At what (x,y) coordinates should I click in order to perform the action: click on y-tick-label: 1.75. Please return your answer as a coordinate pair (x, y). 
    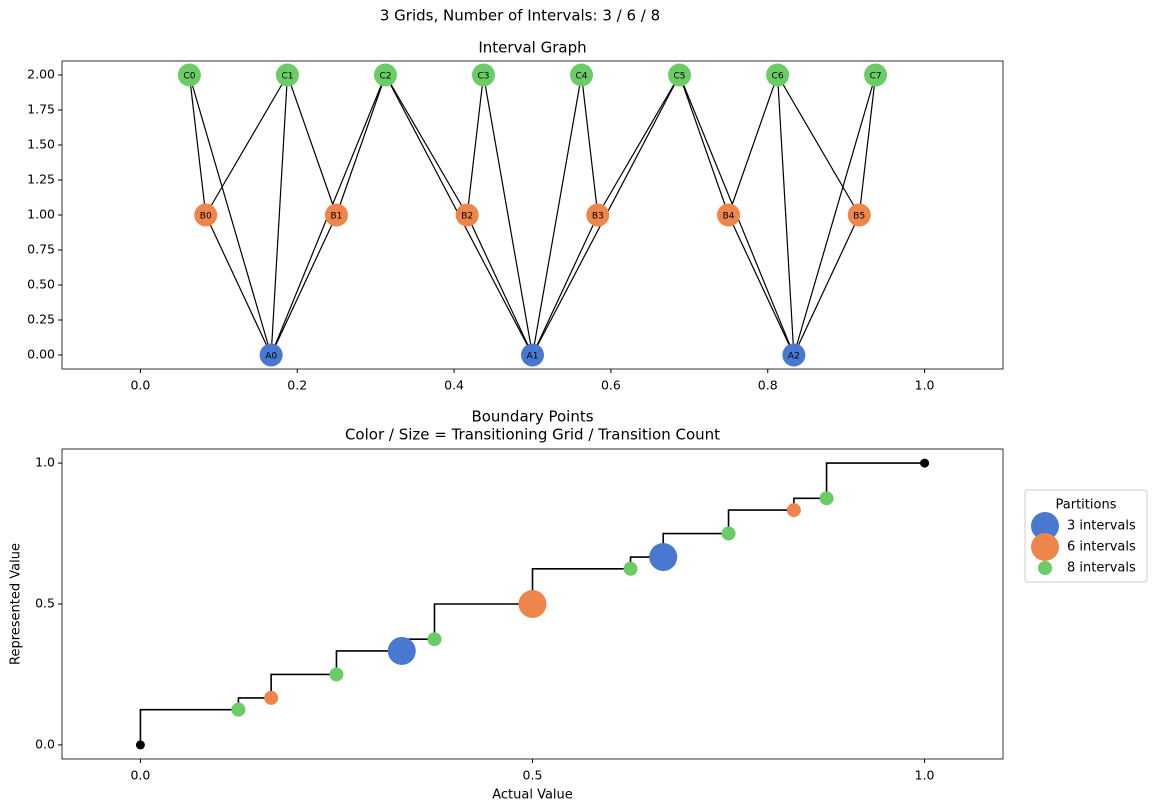
    Looking at the image, I should click on (41, 109).